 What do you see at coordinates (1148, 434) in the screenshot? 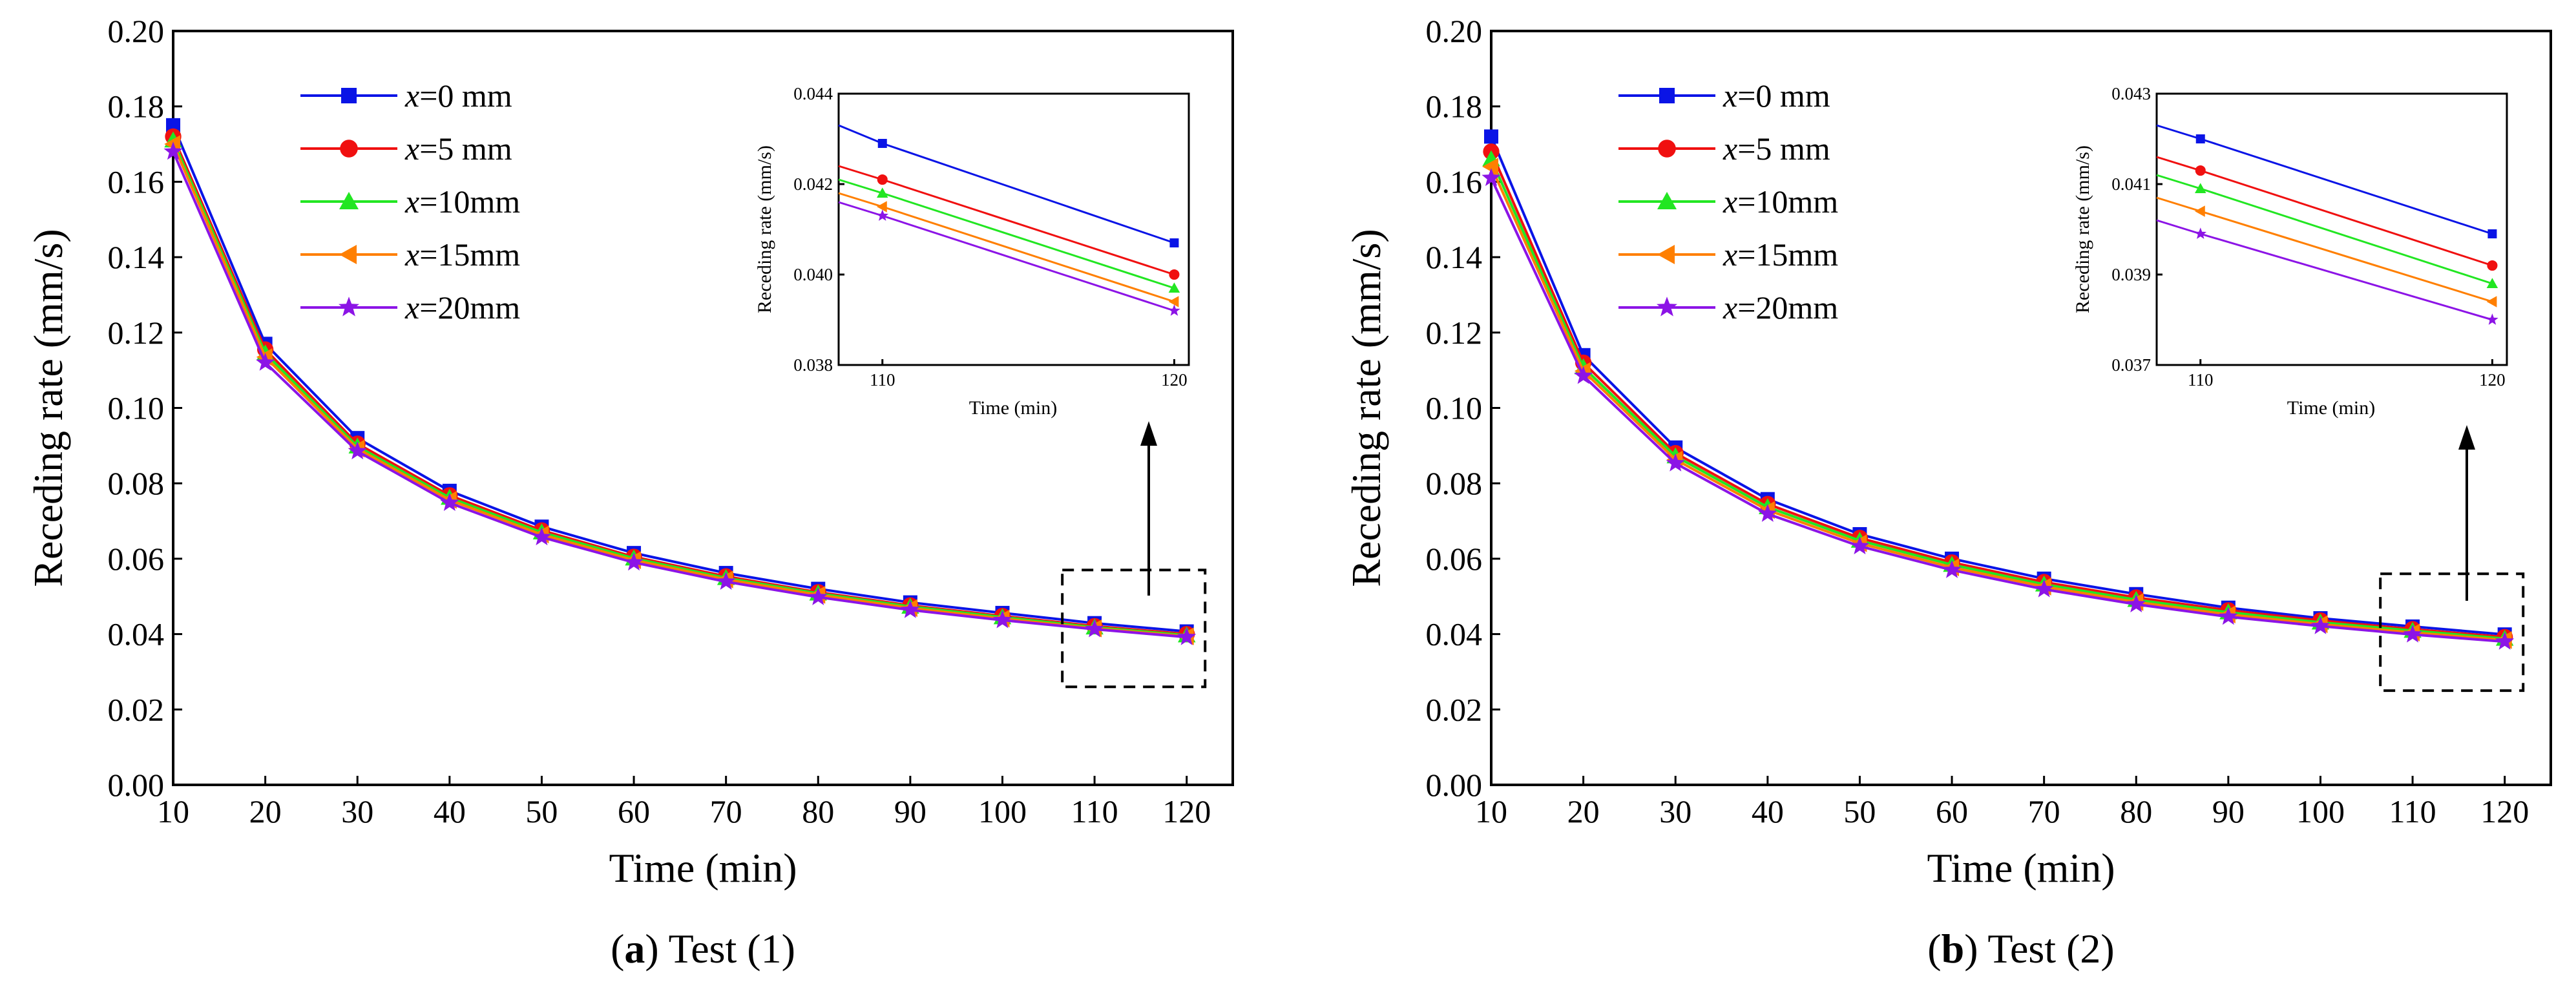
I see `zoom-arrow-head` at bounding box center [1148, 434].